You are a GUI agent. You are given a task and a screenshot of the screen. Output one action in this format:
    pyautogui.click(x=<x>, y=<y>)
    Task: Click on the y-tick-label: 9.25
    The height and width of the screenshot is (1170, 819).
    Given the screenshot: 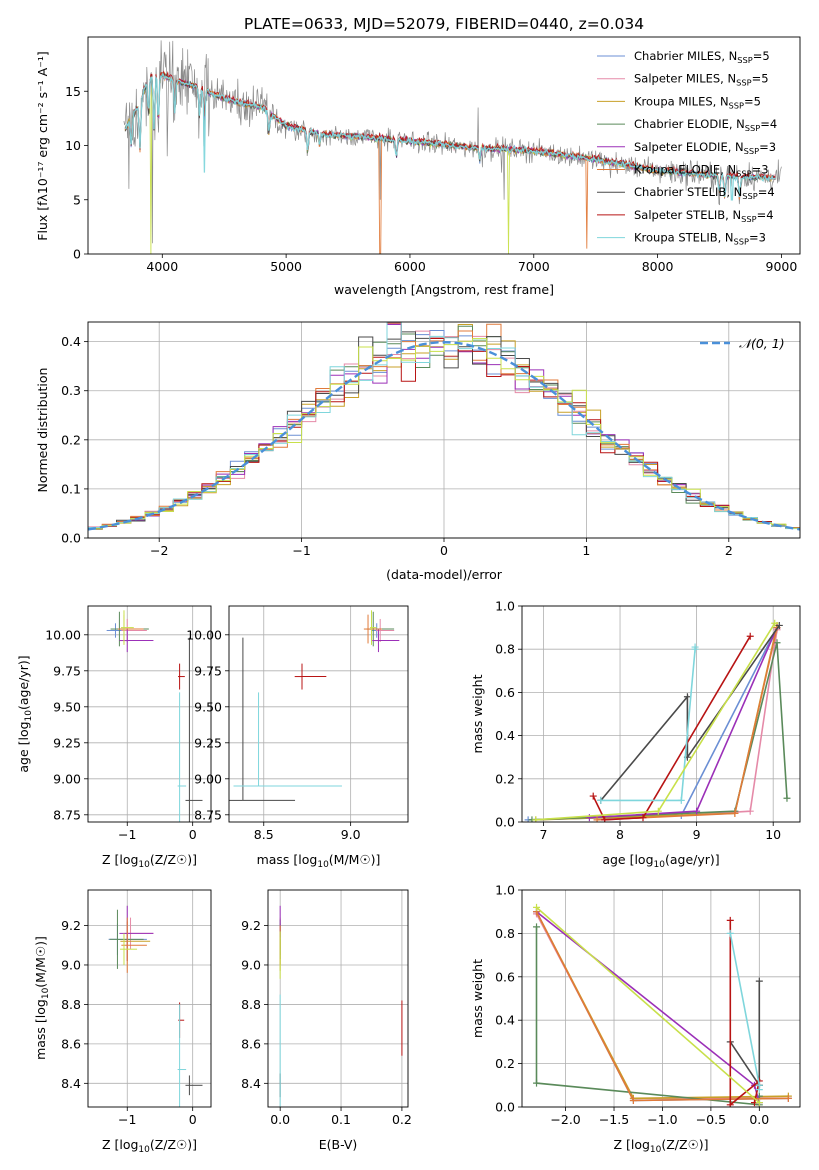 What is the action you would take?
    pyautogui.click(x=208, y=742)
    